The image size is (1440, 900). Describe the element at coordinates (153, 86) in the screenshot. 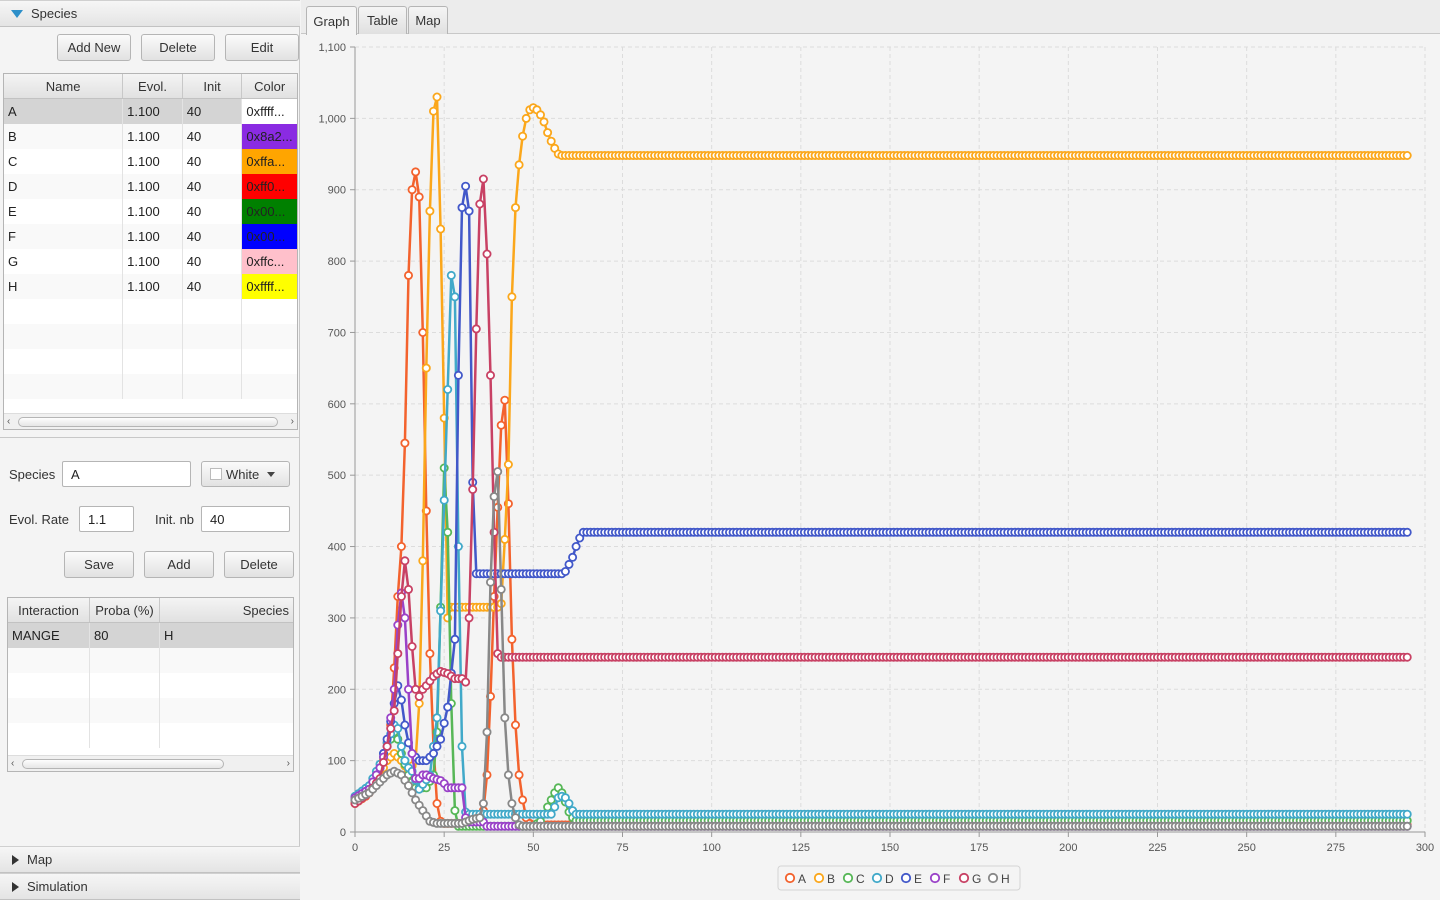

I see `column-header-evol: Evol.` at that location.